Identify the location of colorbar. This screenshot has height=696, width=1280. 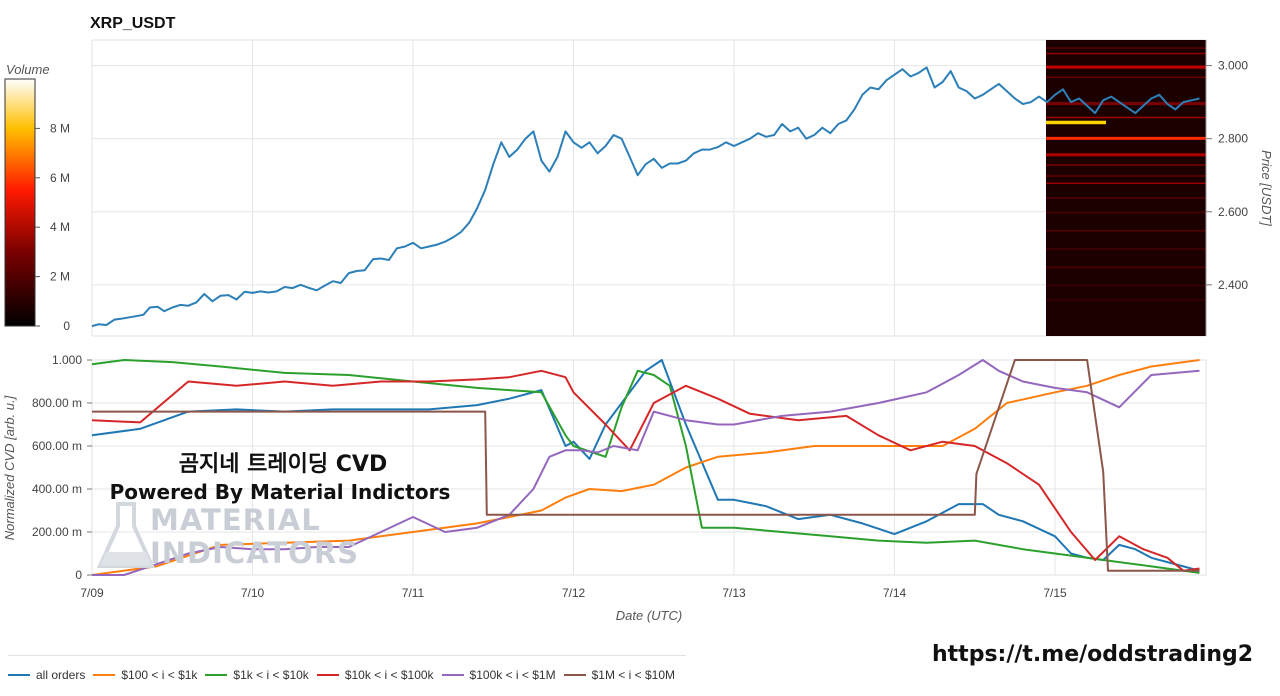
(20, 202).